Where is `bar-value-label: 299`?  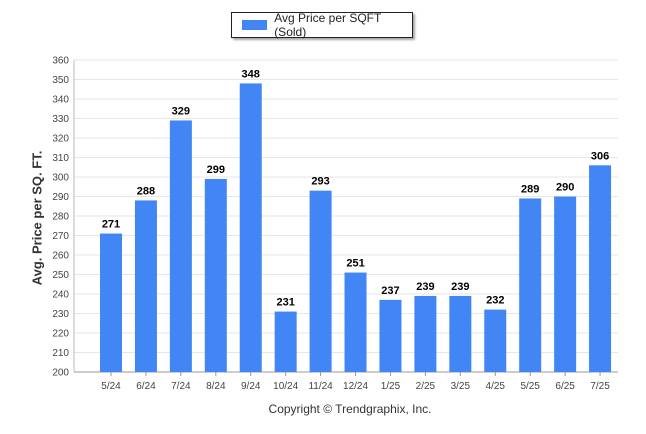
bar-value-label: 299 is located at coordinates (216, 170).